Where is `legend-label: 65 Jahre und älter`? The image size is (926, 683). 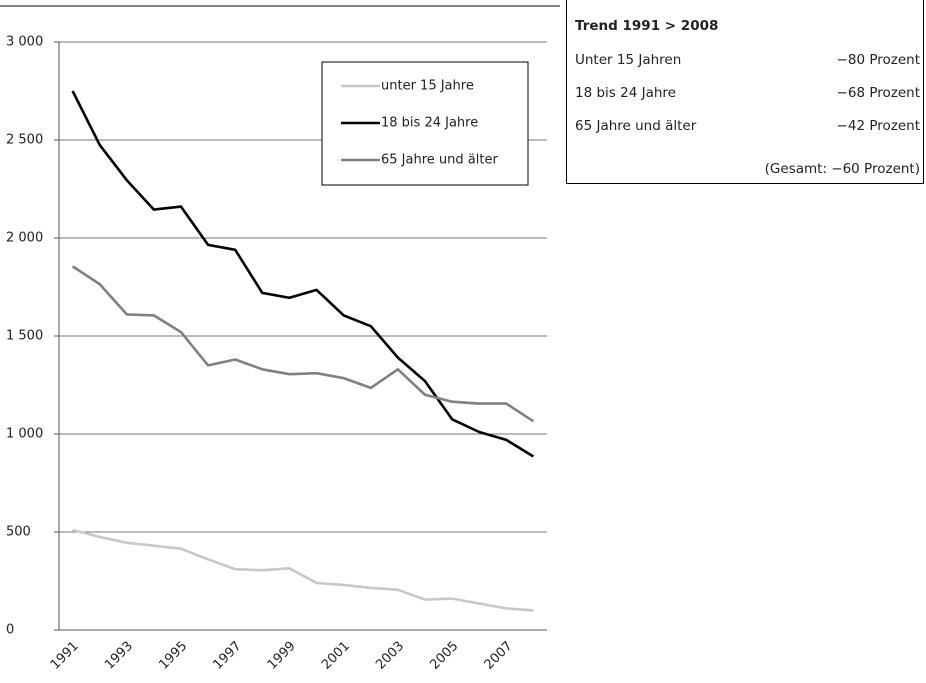
legend-label: 65 Jahre und älter is located at coordinates (439, 160).